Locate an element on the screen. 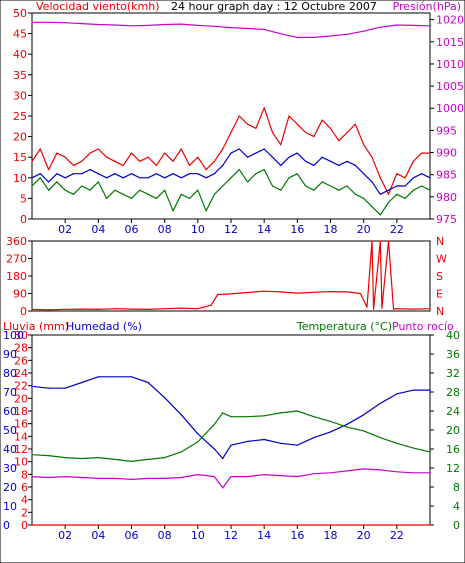 The width and height of the screenshot is (465, 563). temperature-tick-label: 24 is located at coordinates (453, 411).